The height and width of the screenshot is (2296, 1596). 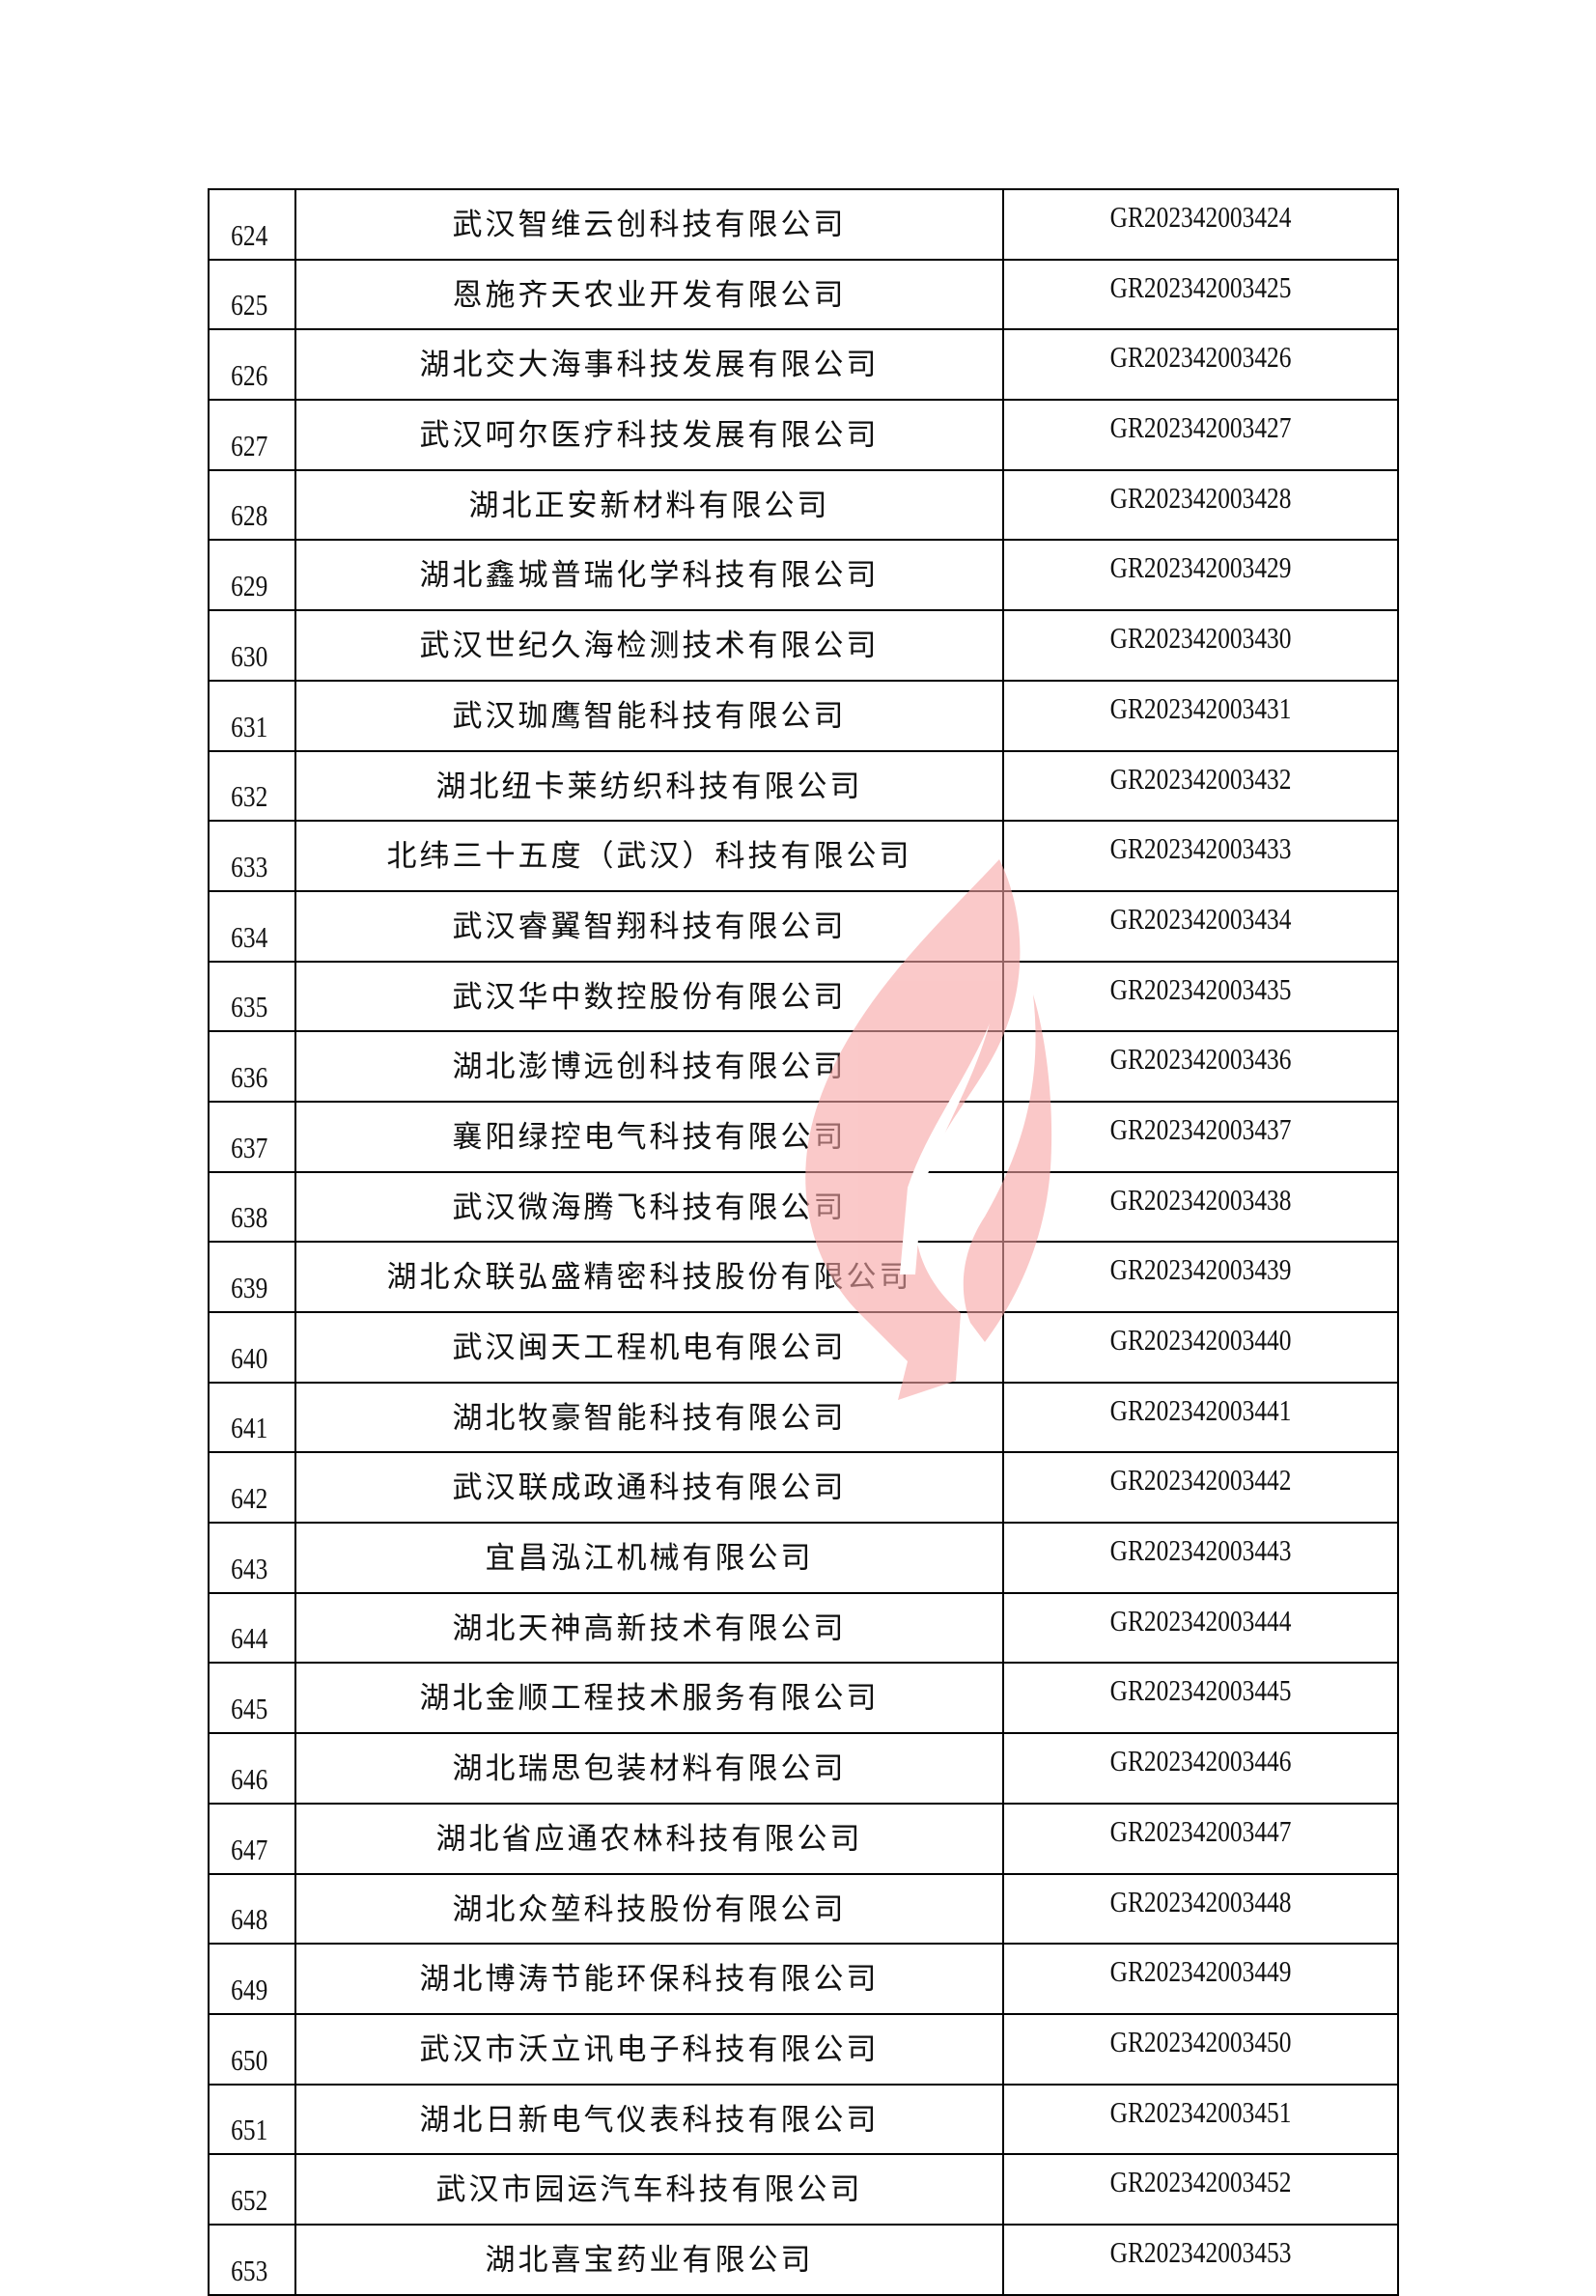 I want to click on company-name: 武汉市园运汽车科技有限公司, so click(x=649, y=2190).